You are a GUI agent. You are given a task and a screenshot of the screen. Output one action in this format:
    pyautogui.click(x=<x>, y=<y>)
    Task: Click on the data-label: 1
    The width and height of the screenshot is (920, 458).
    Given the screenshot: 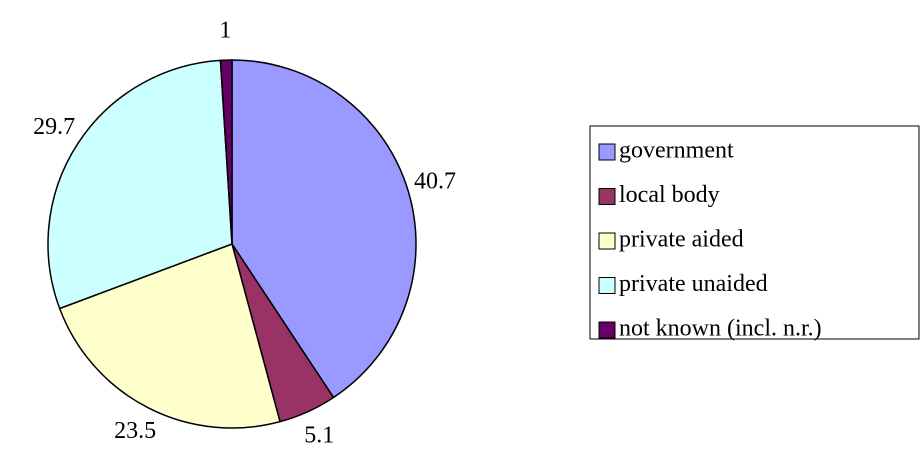 What is the action you would take?
    pyautogui.click(x=225, y=31)
    